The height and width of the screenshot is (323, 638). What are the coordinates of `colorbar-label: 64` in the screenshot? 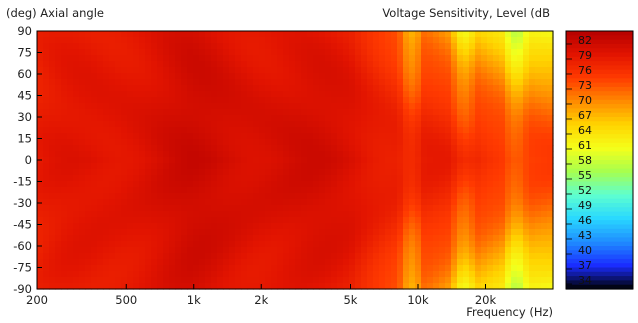 It's located at (585, 130).